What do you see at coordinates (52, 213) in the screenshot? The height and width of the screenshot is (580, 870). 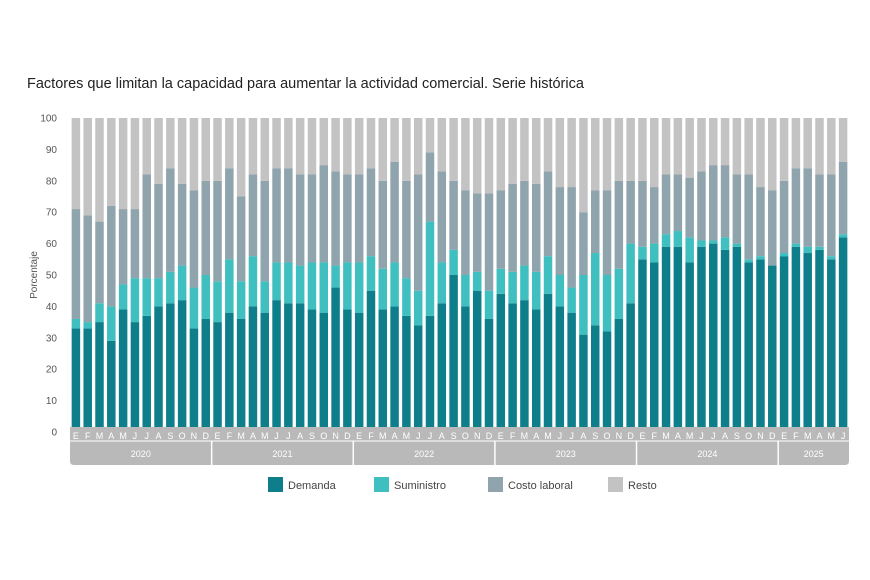 I see `y-tick-label: 70` at bounding box center [52, 213].